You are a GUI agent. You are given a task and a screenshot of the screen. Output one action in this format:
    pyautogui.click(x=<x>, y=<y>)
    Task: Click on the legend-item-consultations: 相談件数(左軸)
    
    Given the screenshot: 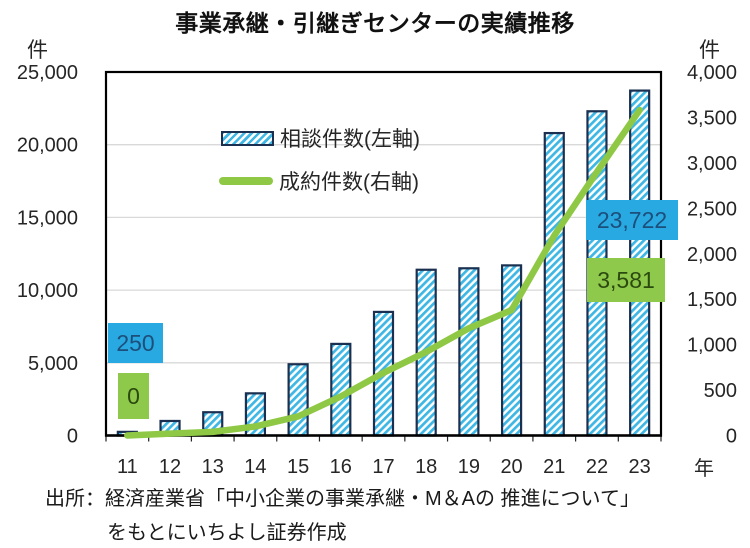 What is the action you would take?
    pyautogui.click(x=320, y=138)
    